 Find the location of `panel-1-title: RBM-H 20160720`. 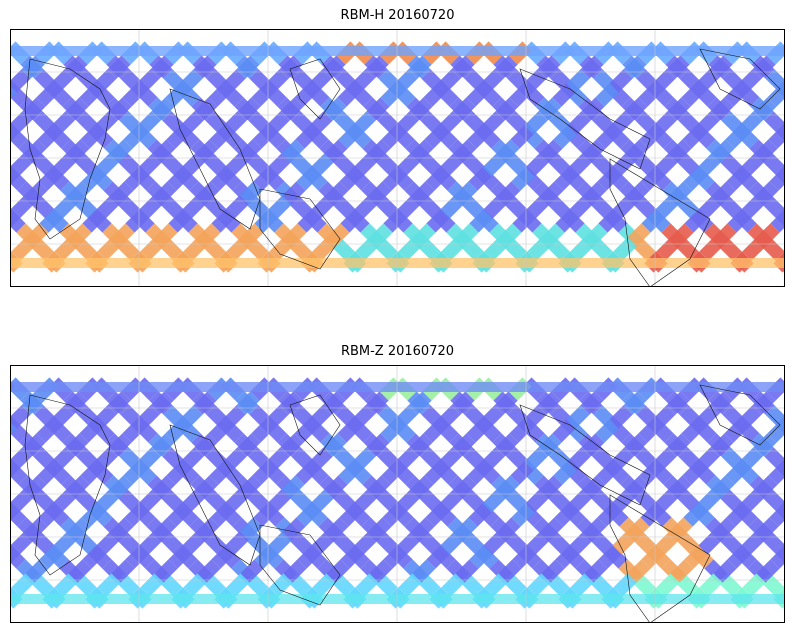

panel-1-title: RBM-H 20160720 is located at coordinates (397, 15).